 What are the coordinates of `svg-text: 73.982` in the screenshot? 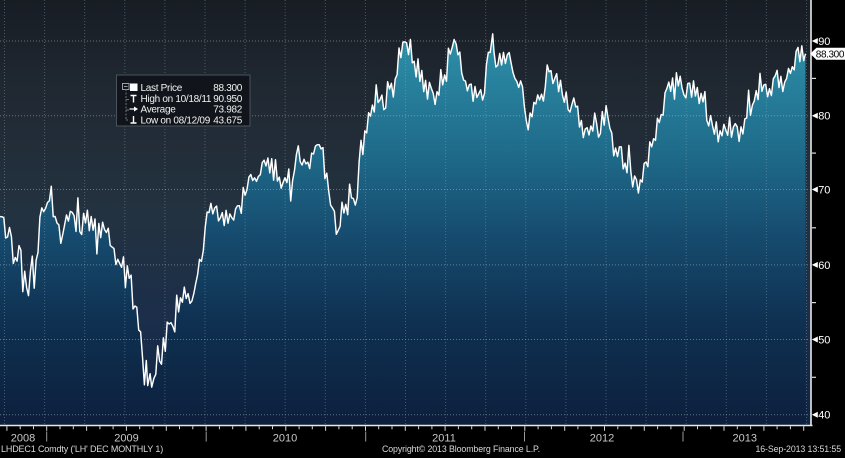 It's located at (228, 110).